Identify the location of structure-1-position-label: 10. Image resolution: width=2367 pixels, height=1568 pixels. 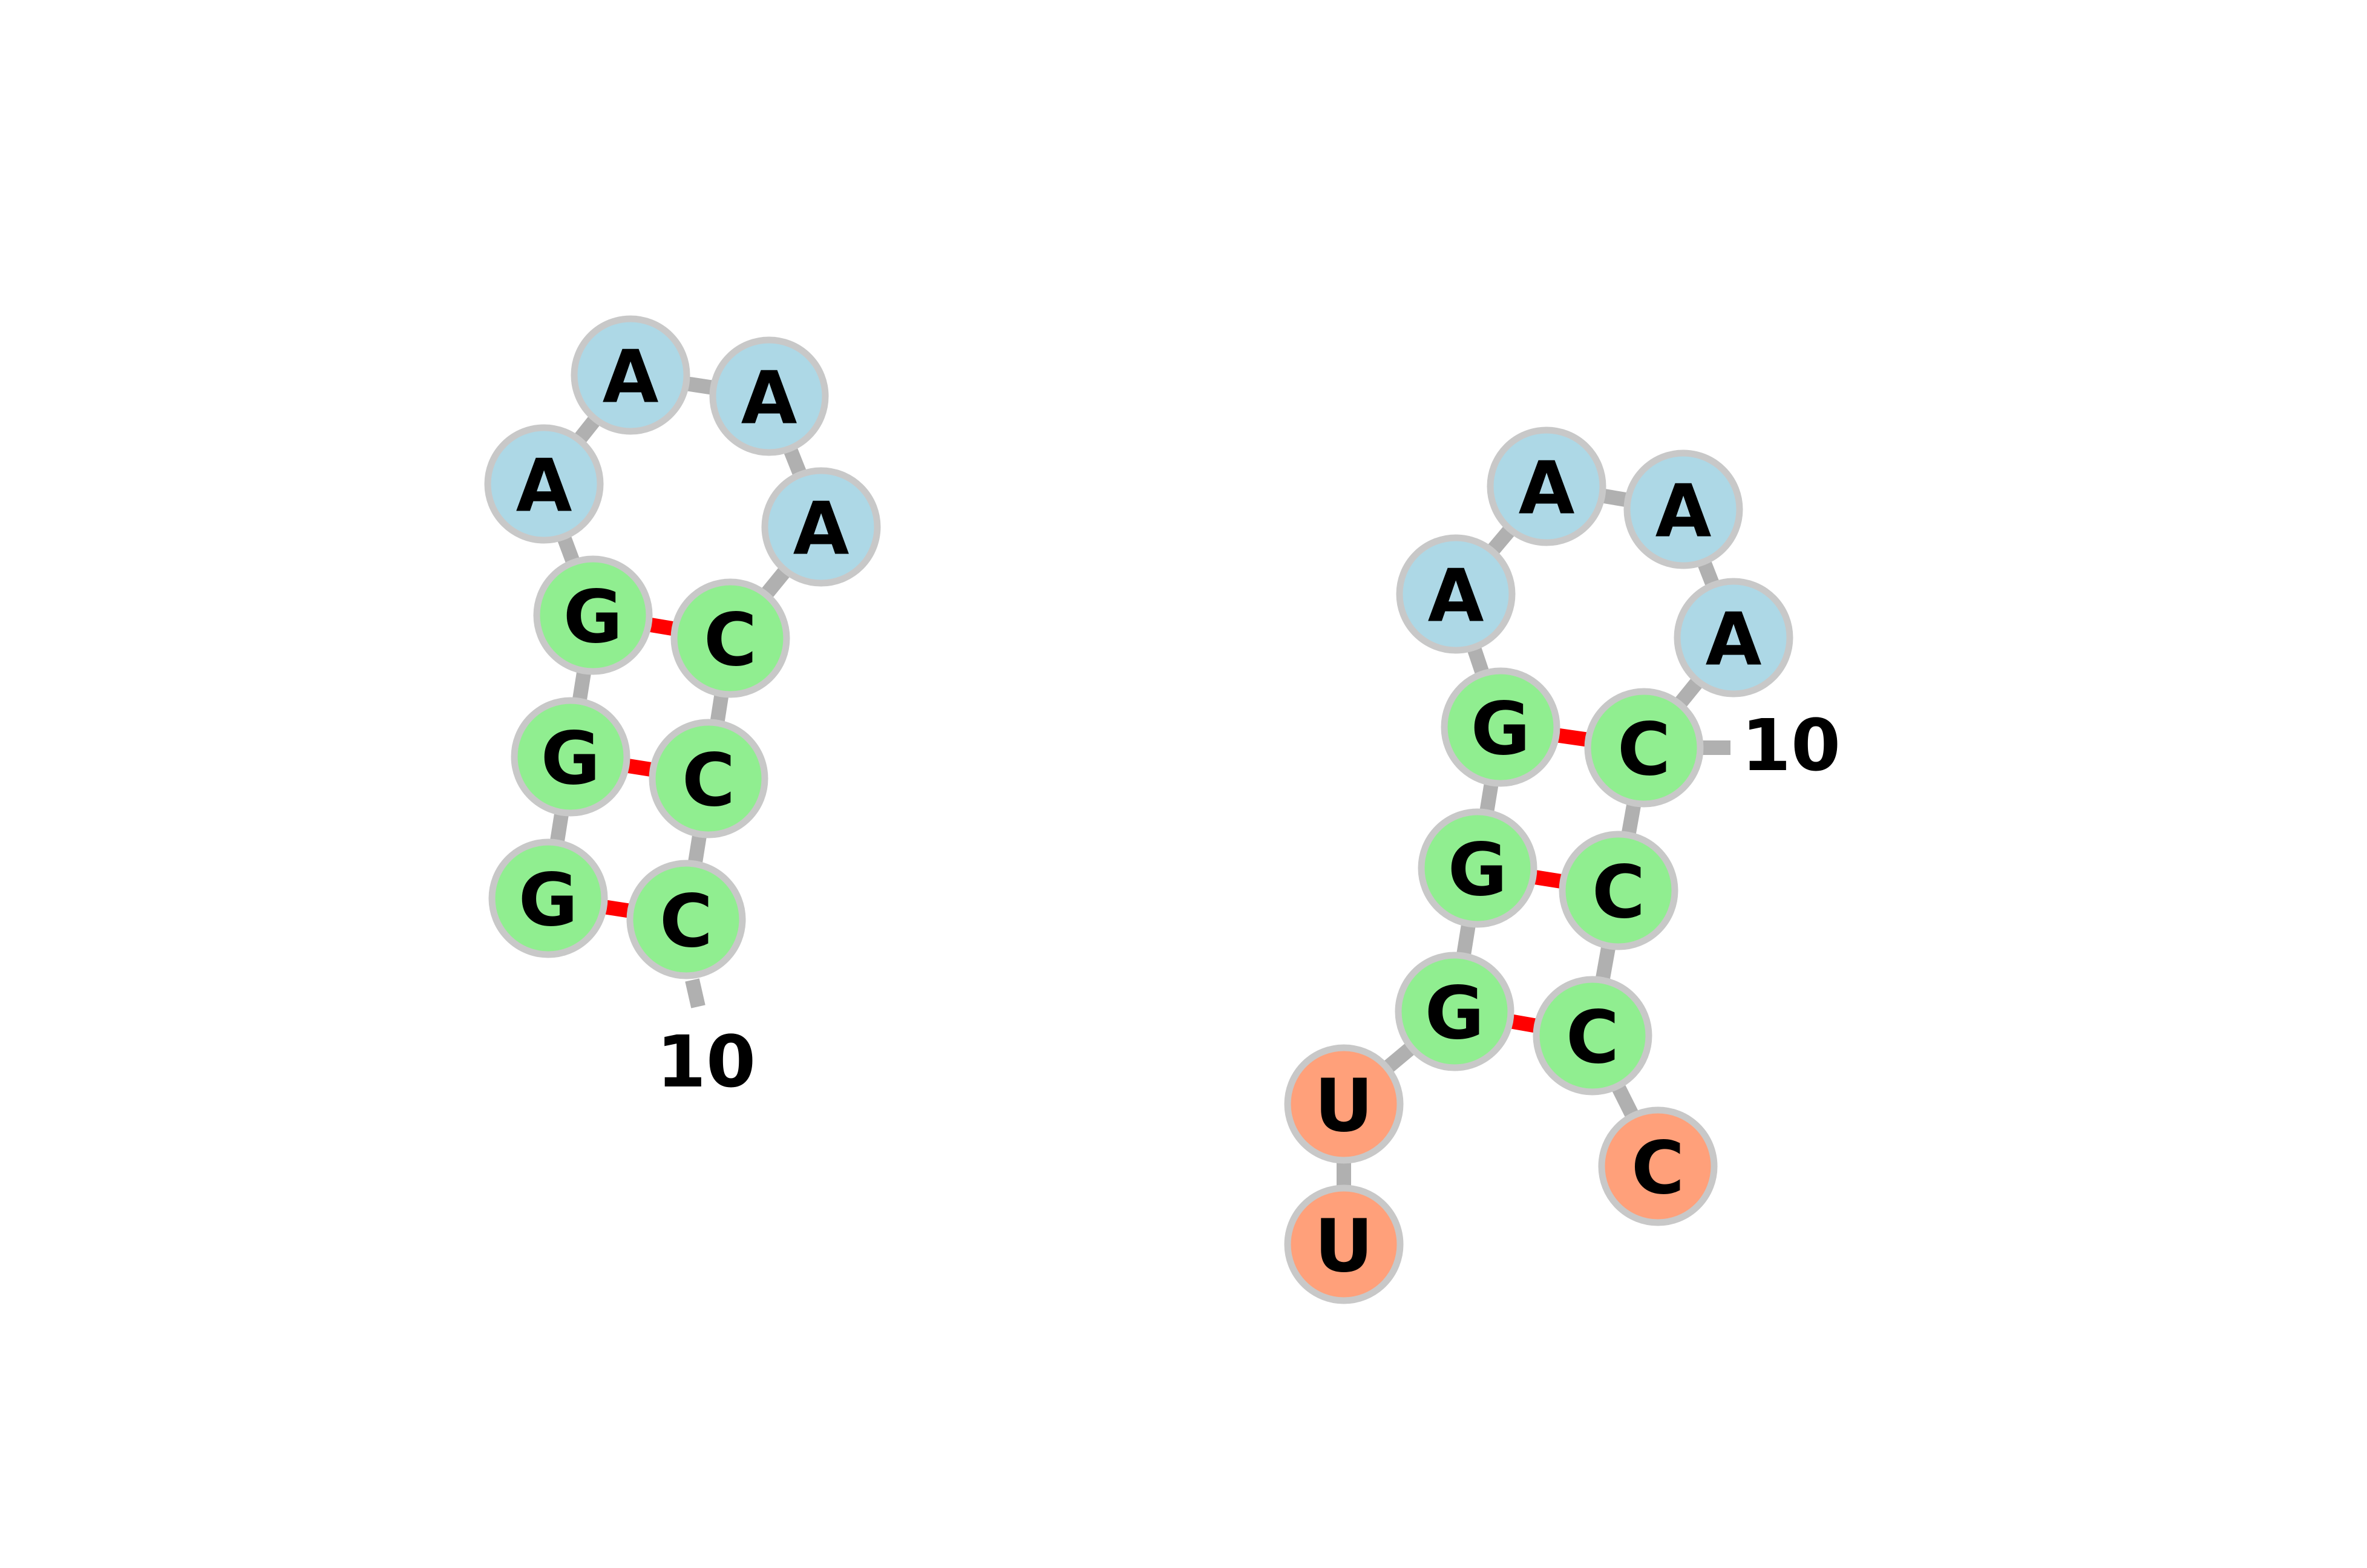
(706, 1061).